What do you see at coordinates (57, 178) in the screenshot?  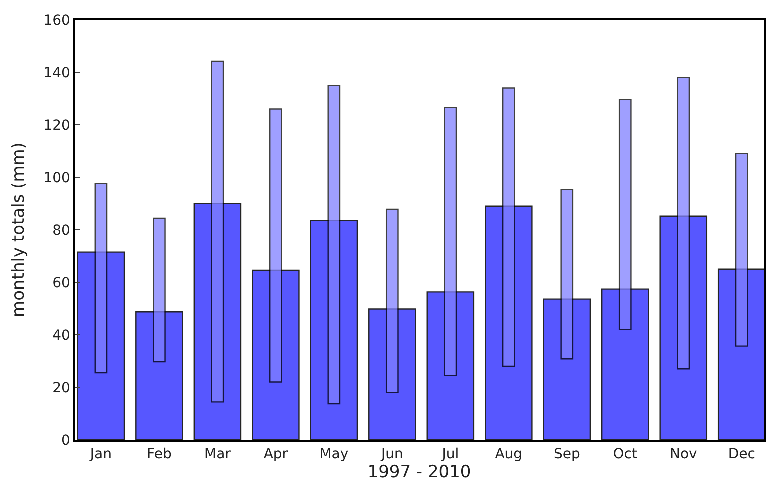 I see `y-tick-label: 100` at bounding box center [57, 178].